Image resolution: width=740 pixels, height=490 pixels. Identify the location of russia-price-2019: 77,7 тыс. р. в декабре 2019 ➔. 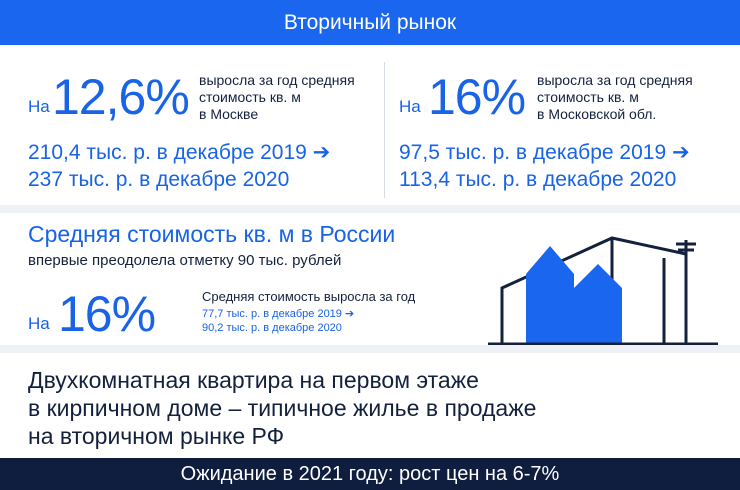
(278, 314).